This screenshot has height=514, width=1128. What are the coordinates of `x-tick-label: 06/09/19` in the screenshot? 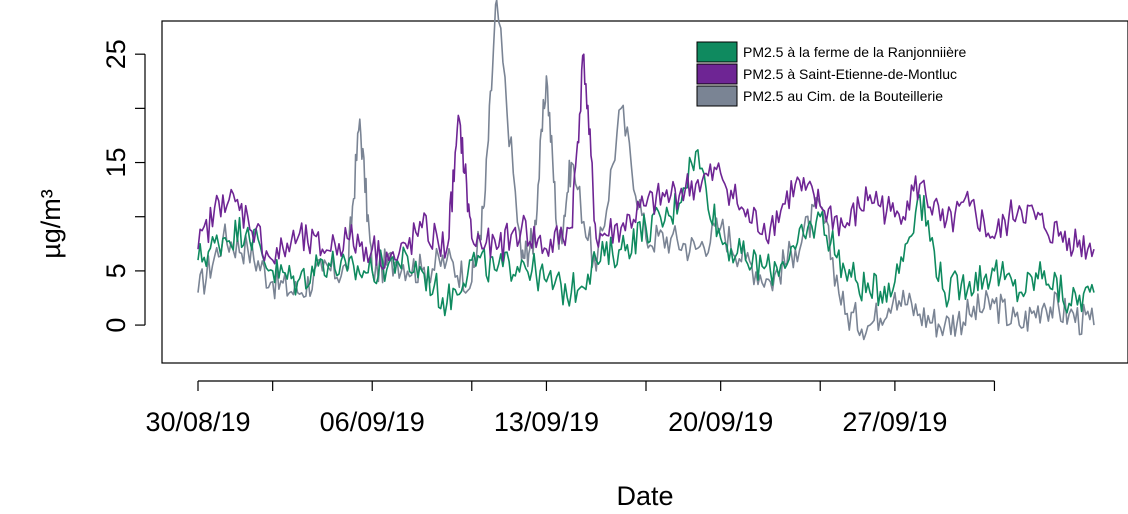 It's located at (372, 422).